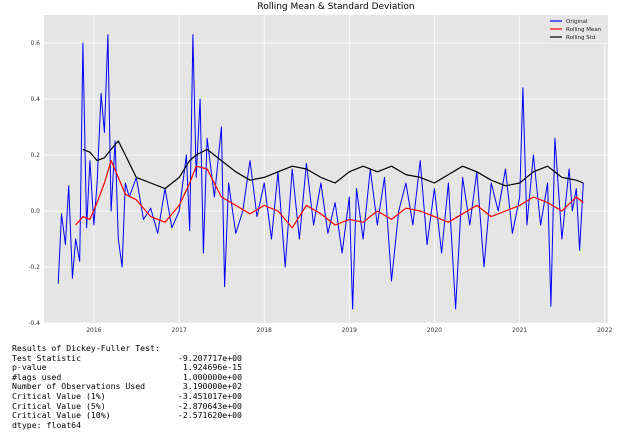 The height and width of the screenshot is (444, 624). Describe the element at coordinates (34, 323) in the screenshot. I see `y-tick-label: -0.4` at that location.